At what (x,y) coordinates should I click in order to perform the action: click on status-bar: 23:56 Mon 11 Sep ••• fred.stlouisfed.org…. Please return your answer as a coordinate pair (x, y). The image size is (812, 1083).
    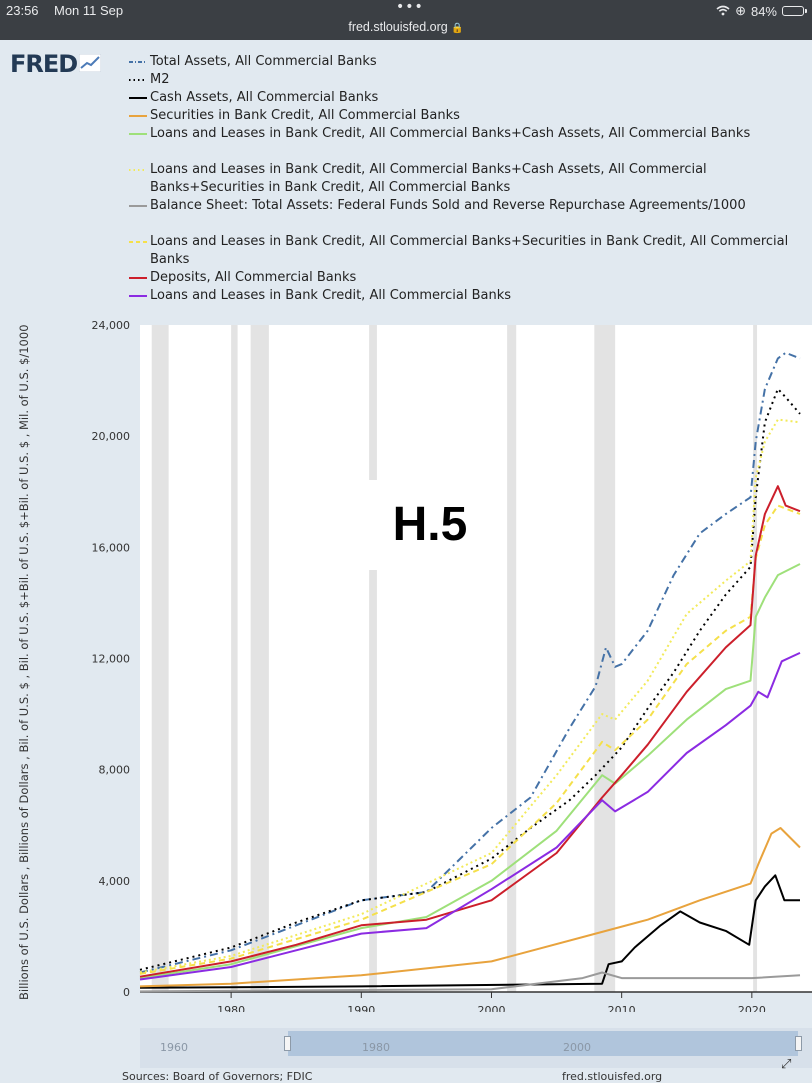
    Looking at the image, I should click on (406, 20).